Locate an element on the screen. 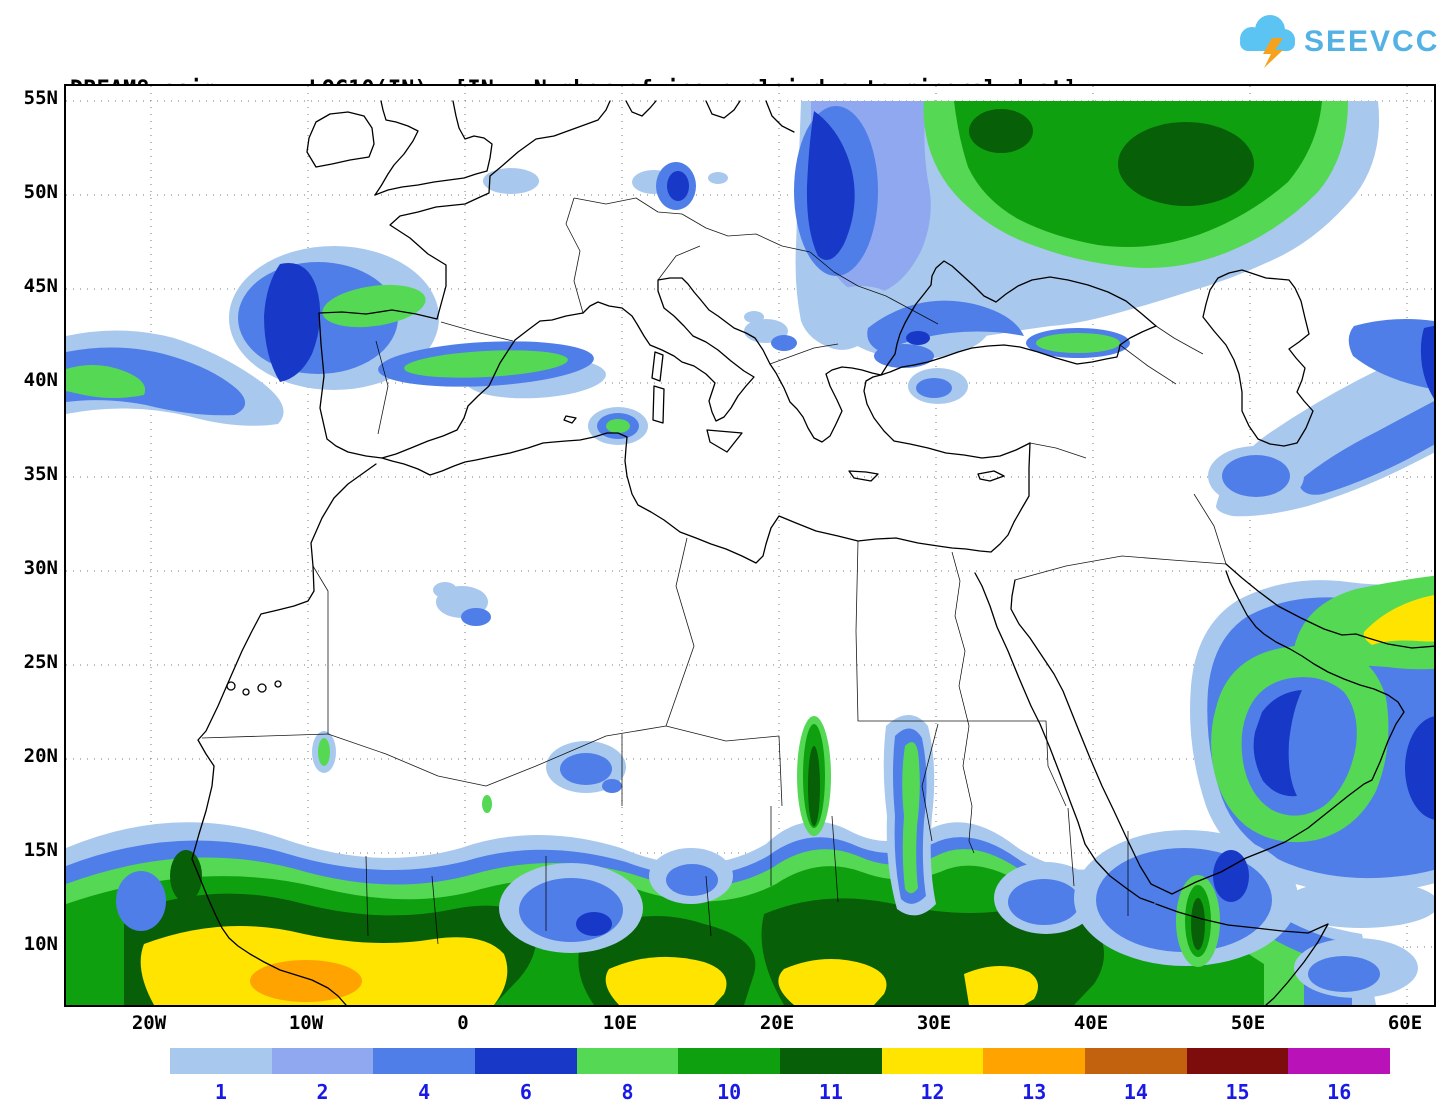 The height and width of the screenshot is (1110, 1456). colorbar-tick-label: 8 is located at coordinates (627, 1092).